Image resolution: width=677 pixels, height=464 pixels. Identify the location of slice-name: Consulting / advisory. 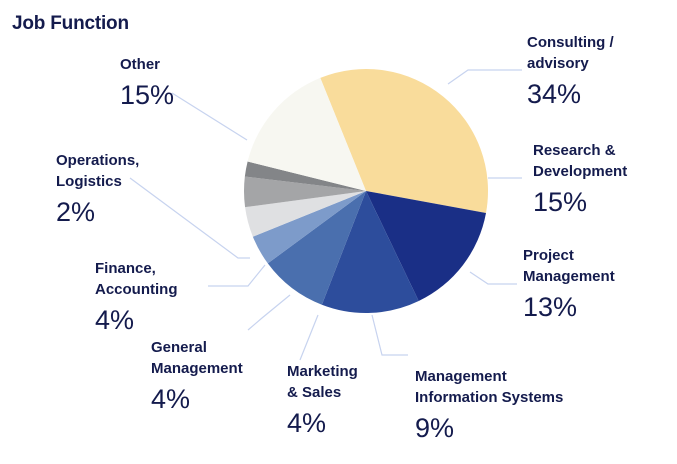
(570, 53).